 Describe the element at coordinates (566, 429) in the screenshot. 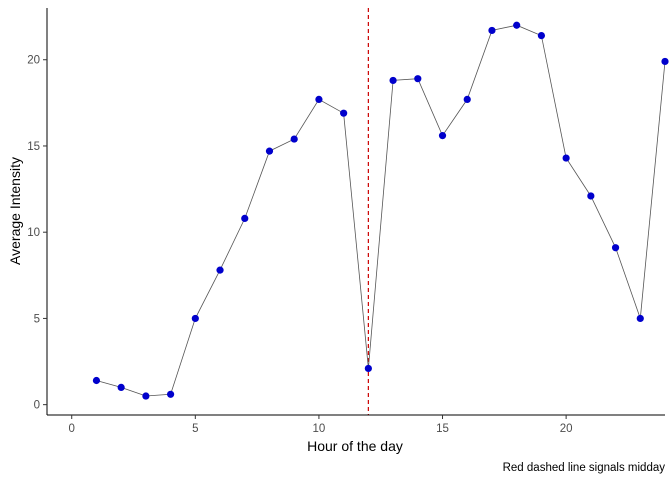

I see `x-tick-label: 20` at that location.